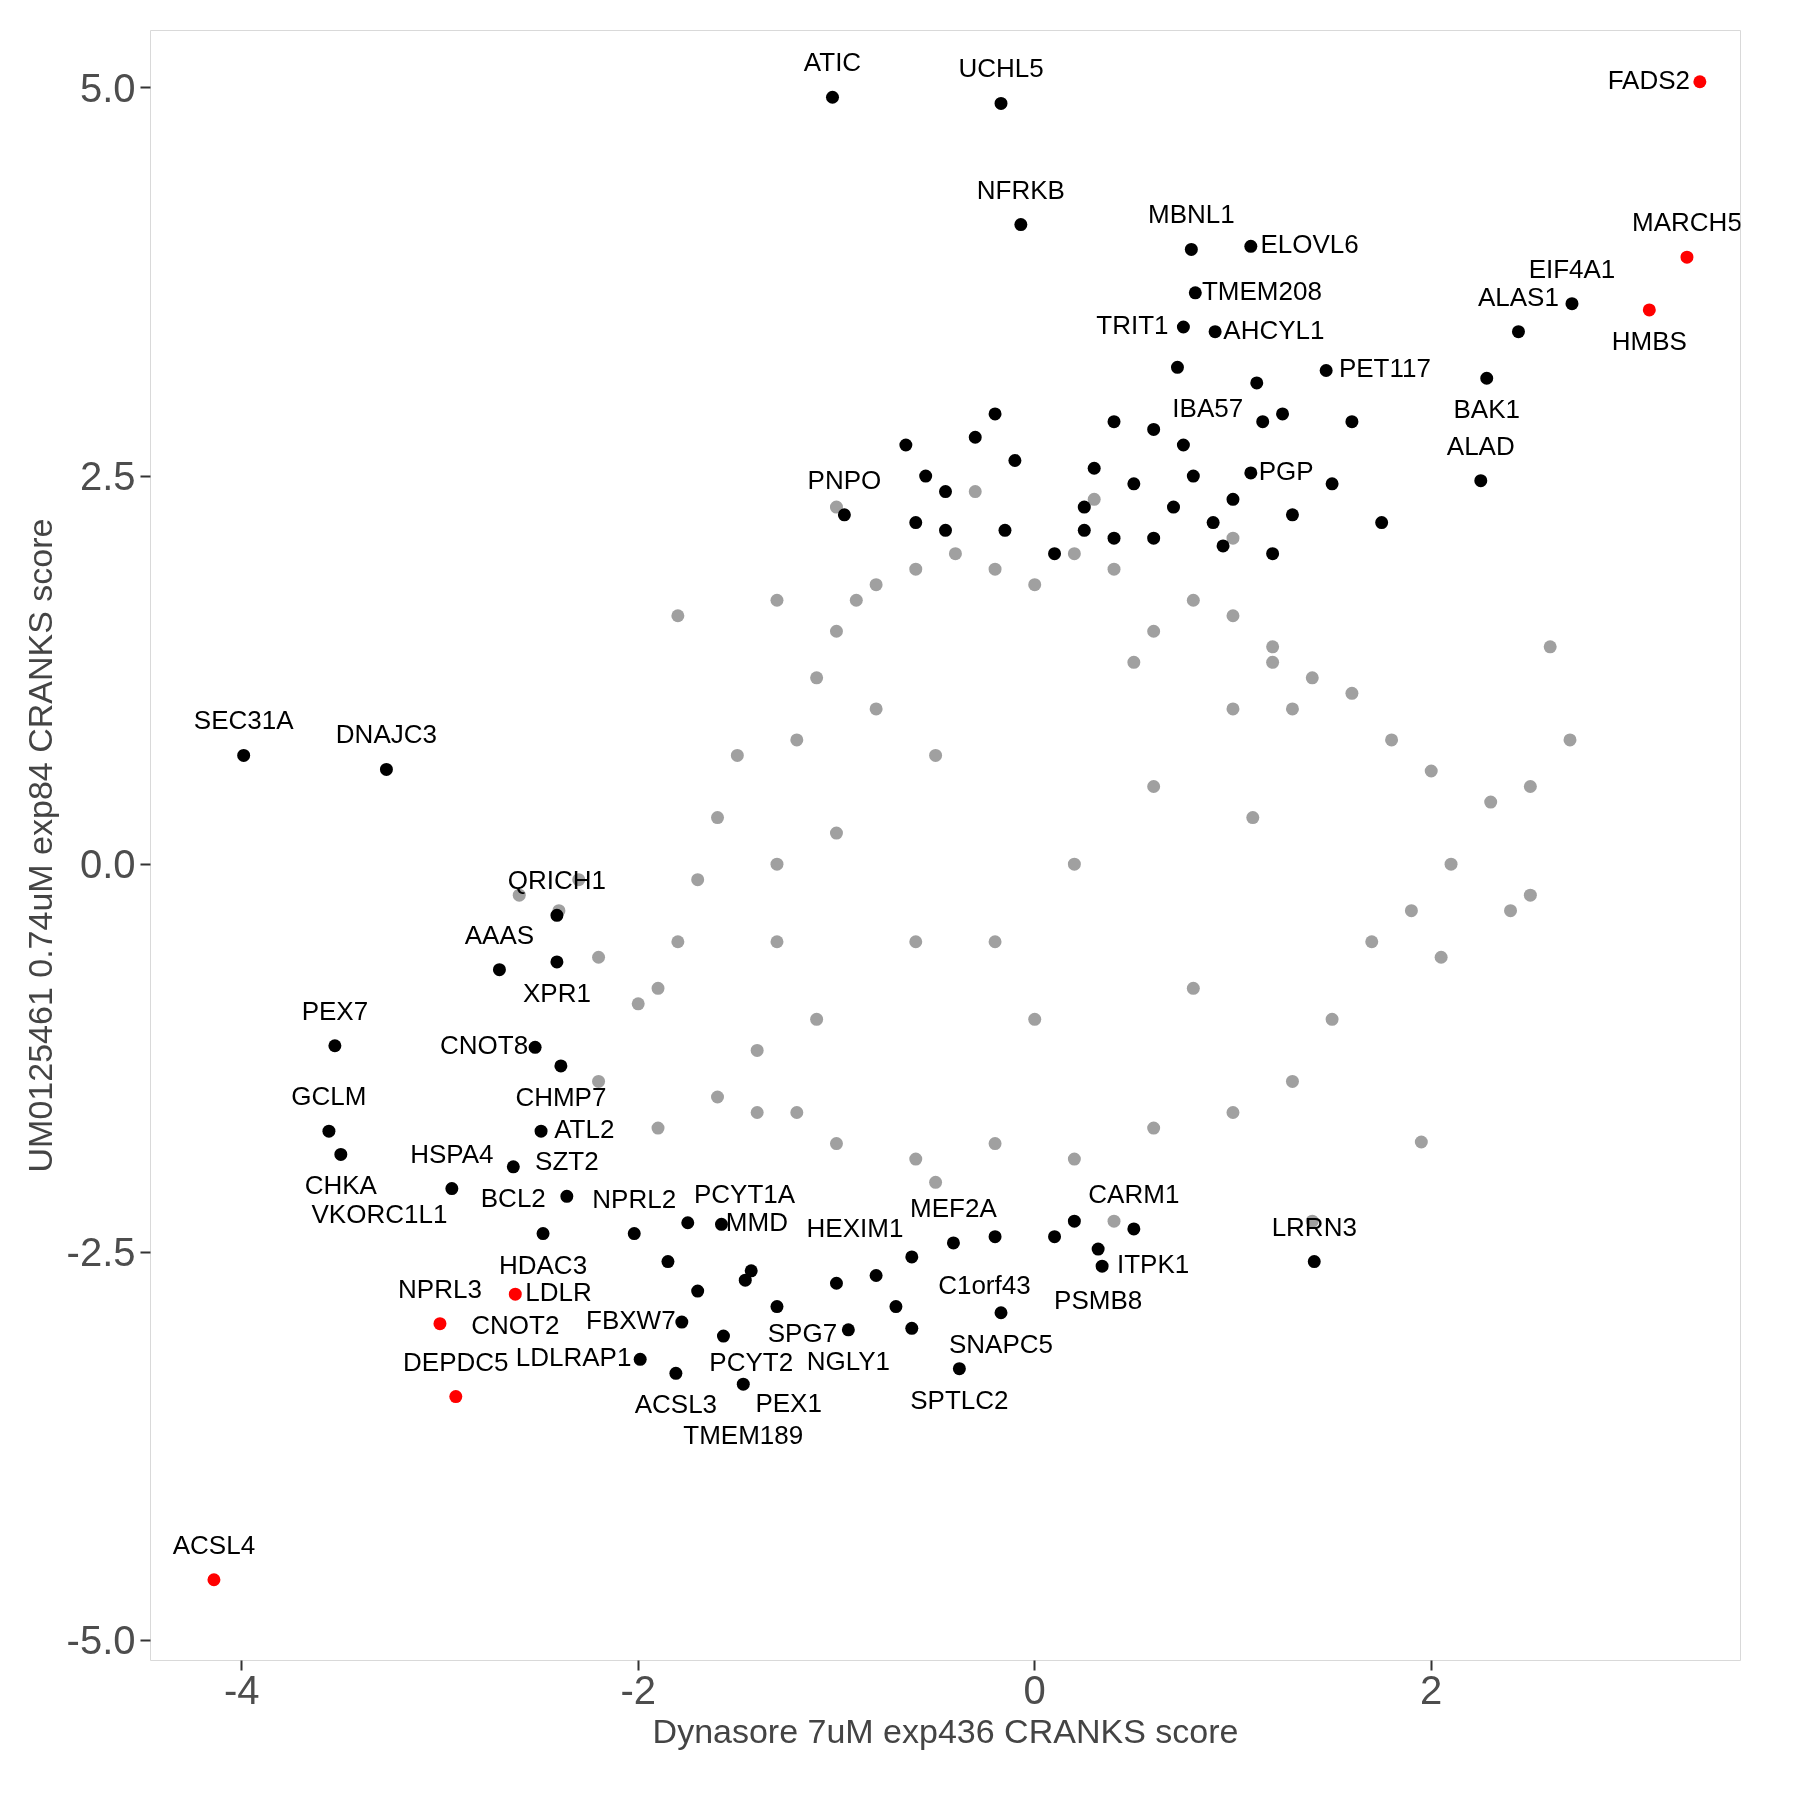 Image resolution: width=1800 pixels, height=1800 pixels. I want to click on annotation: PEX1, so click(788, 1403).